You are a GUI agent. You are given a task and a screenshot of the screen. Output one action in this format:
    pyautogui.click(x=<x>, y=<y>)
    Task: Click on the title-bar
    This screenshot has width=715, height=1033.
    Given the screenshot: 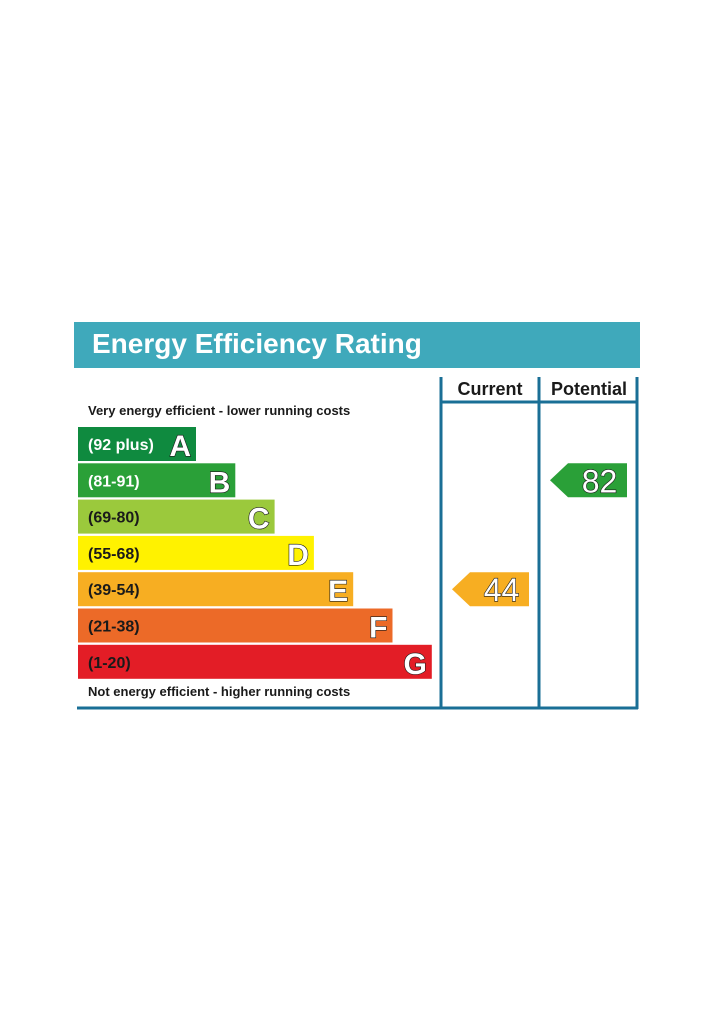 What is the action you would take?
    pyautogui.click(x=357, y=345)
    